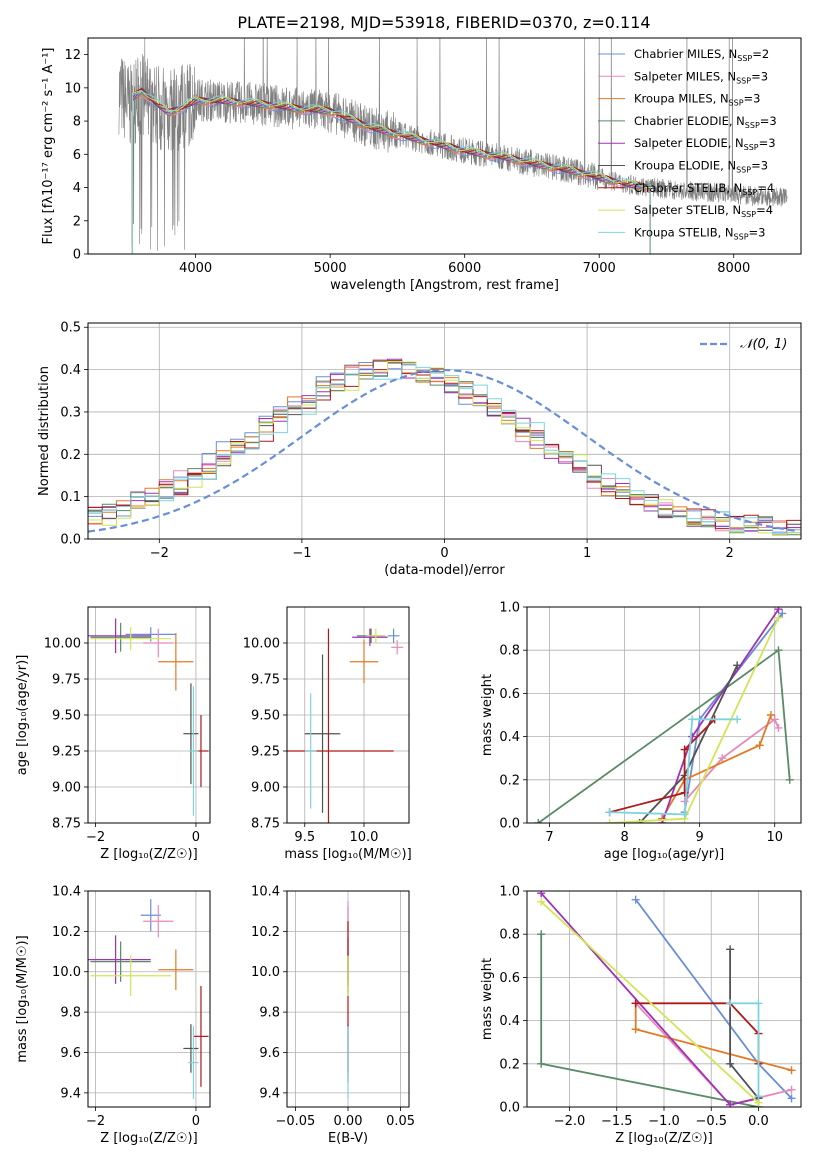 The width and height of the screenshot is (819, 1170). Describe the element at coordinates (758, 1121) in the screenshot. I see `x-tick-label: 0.0` at that location.